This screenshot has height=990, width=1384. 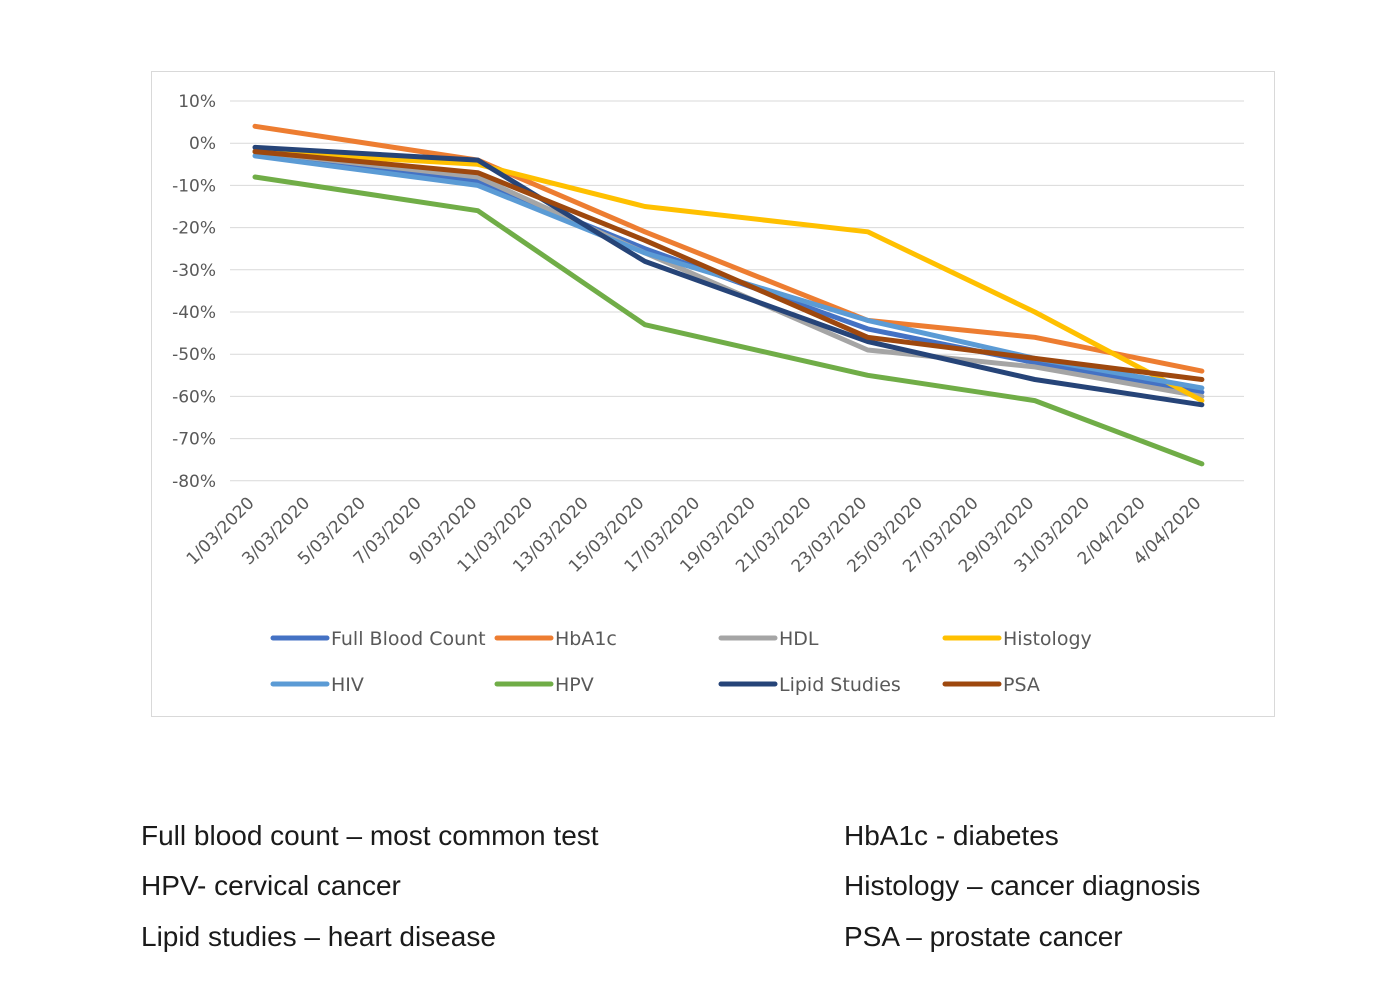 I want to click on y-tick-label: -70%, so click(x=194, y=440).